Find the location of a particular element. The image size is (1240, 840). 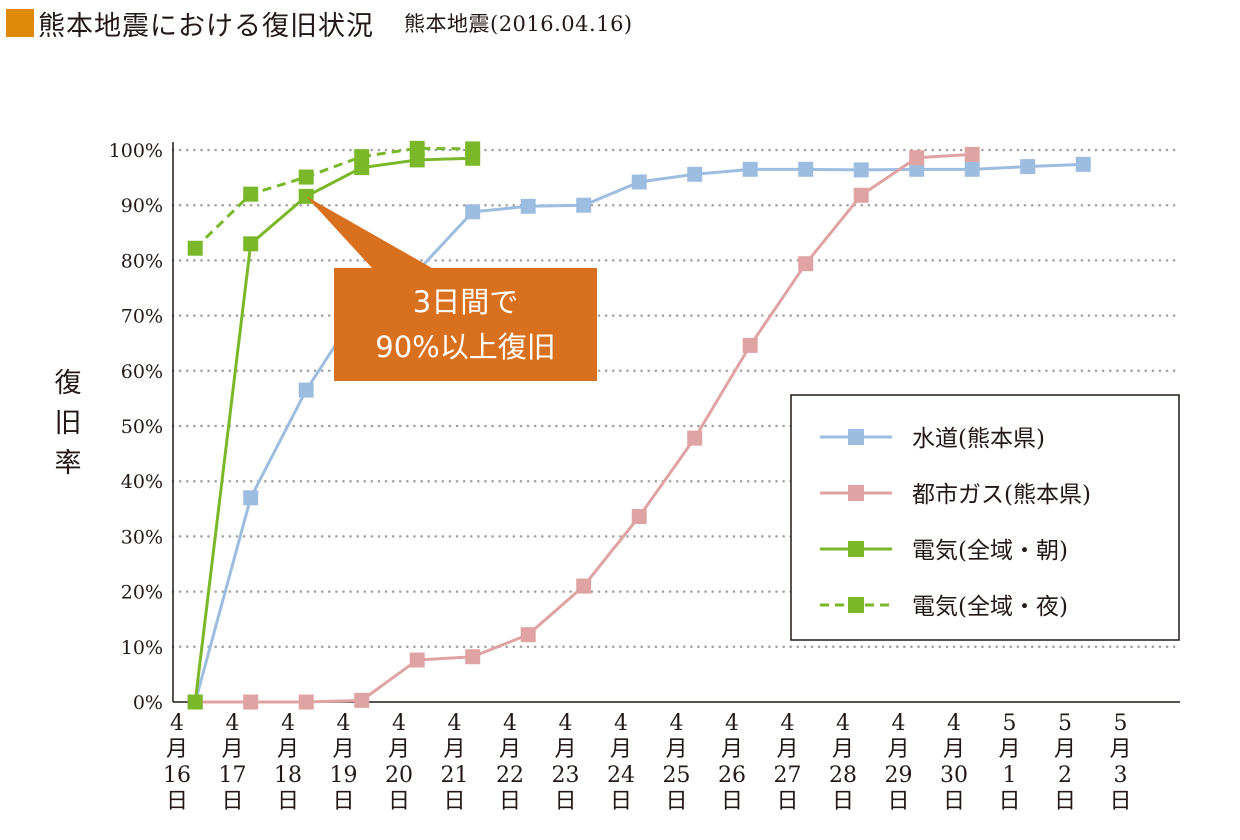

y-axis-label-char: 旧 is located at coordinates (68, 423).